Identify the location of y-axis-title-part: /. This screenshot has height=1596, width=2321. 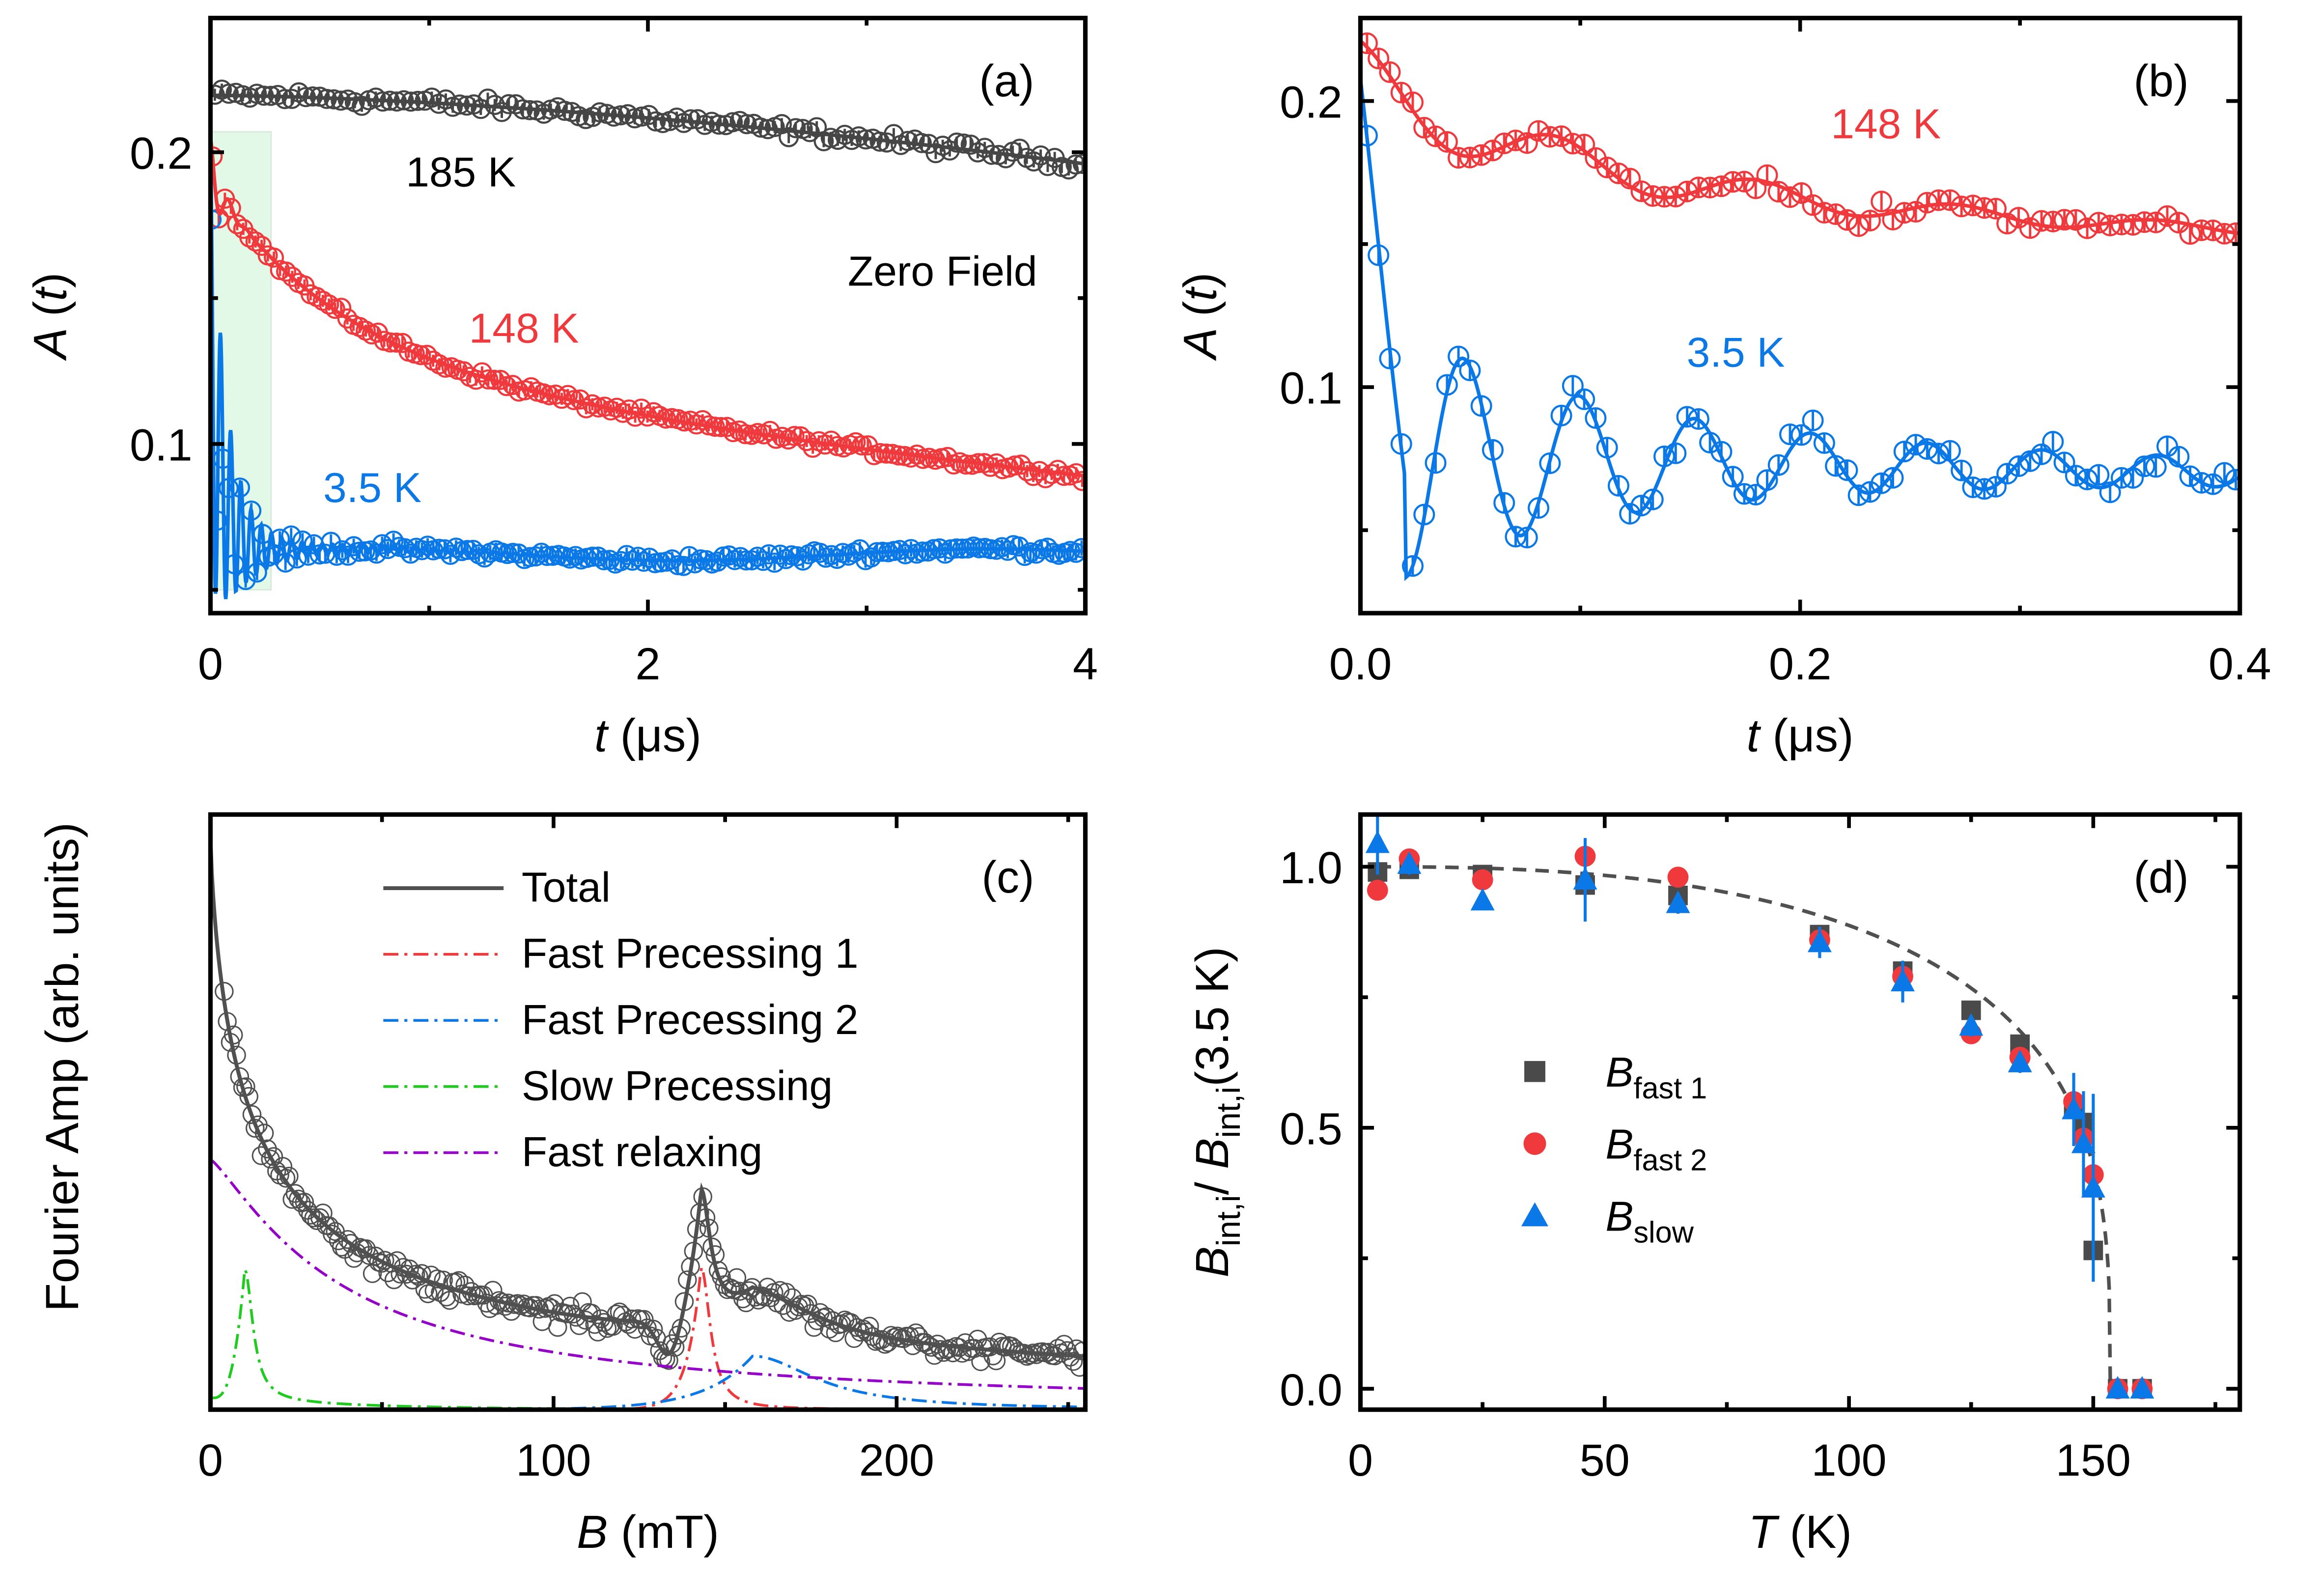
(1212, 1182).